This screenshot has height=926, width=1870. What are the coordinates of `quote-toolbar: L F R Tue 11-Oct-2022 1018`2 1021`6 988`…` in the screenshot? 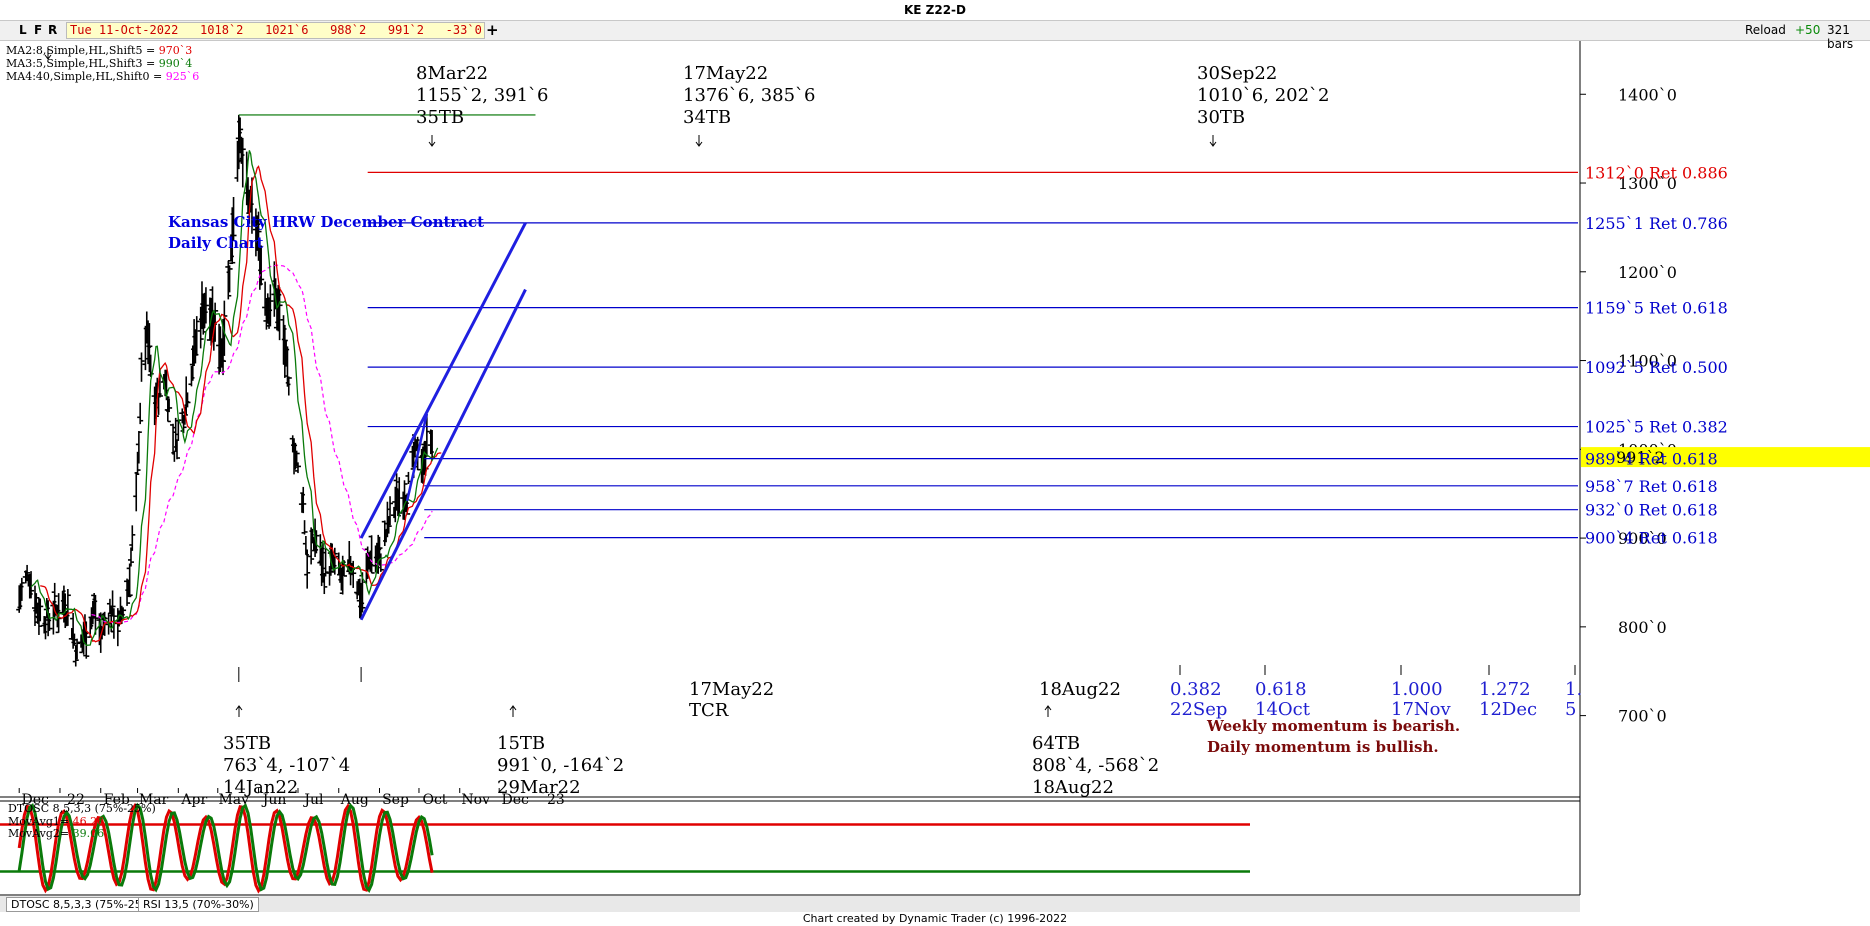 It's located at (935, 36).